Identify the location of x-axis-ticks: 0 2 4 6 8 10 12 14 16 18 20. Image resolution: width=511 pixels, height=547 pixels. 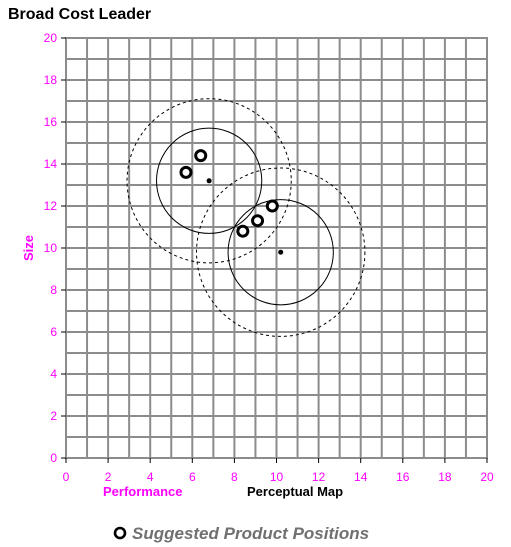
(278, 471).